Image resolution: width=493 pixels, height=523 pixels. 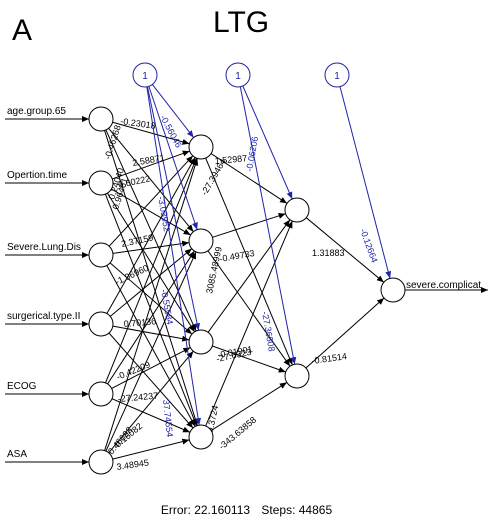 What do you see at coordinates (329, 358) in the screenshot?
I see `weight-hidden2-output: -0.81514` at bounding box center [329, 358].